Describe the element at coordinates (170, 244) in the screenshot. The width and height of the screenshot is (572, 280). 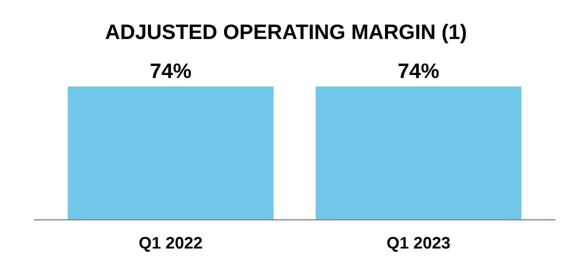
I see `x-tick-label: Q1 2022` at that location.